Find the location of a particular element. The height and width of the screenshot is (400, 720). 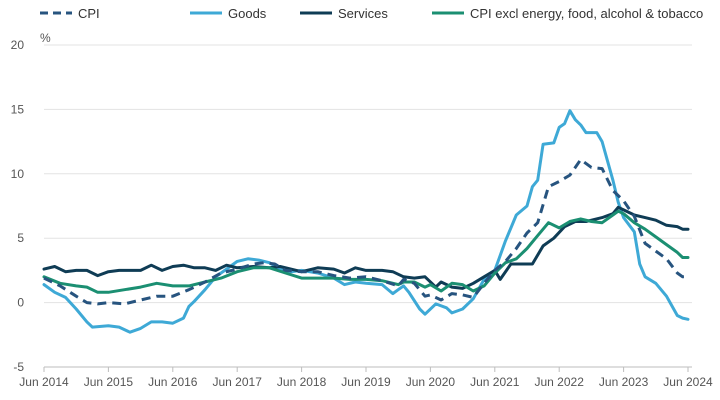

y-axis-ticks: -5 0 5 10 15 20 is located at coordinates (18, 206).